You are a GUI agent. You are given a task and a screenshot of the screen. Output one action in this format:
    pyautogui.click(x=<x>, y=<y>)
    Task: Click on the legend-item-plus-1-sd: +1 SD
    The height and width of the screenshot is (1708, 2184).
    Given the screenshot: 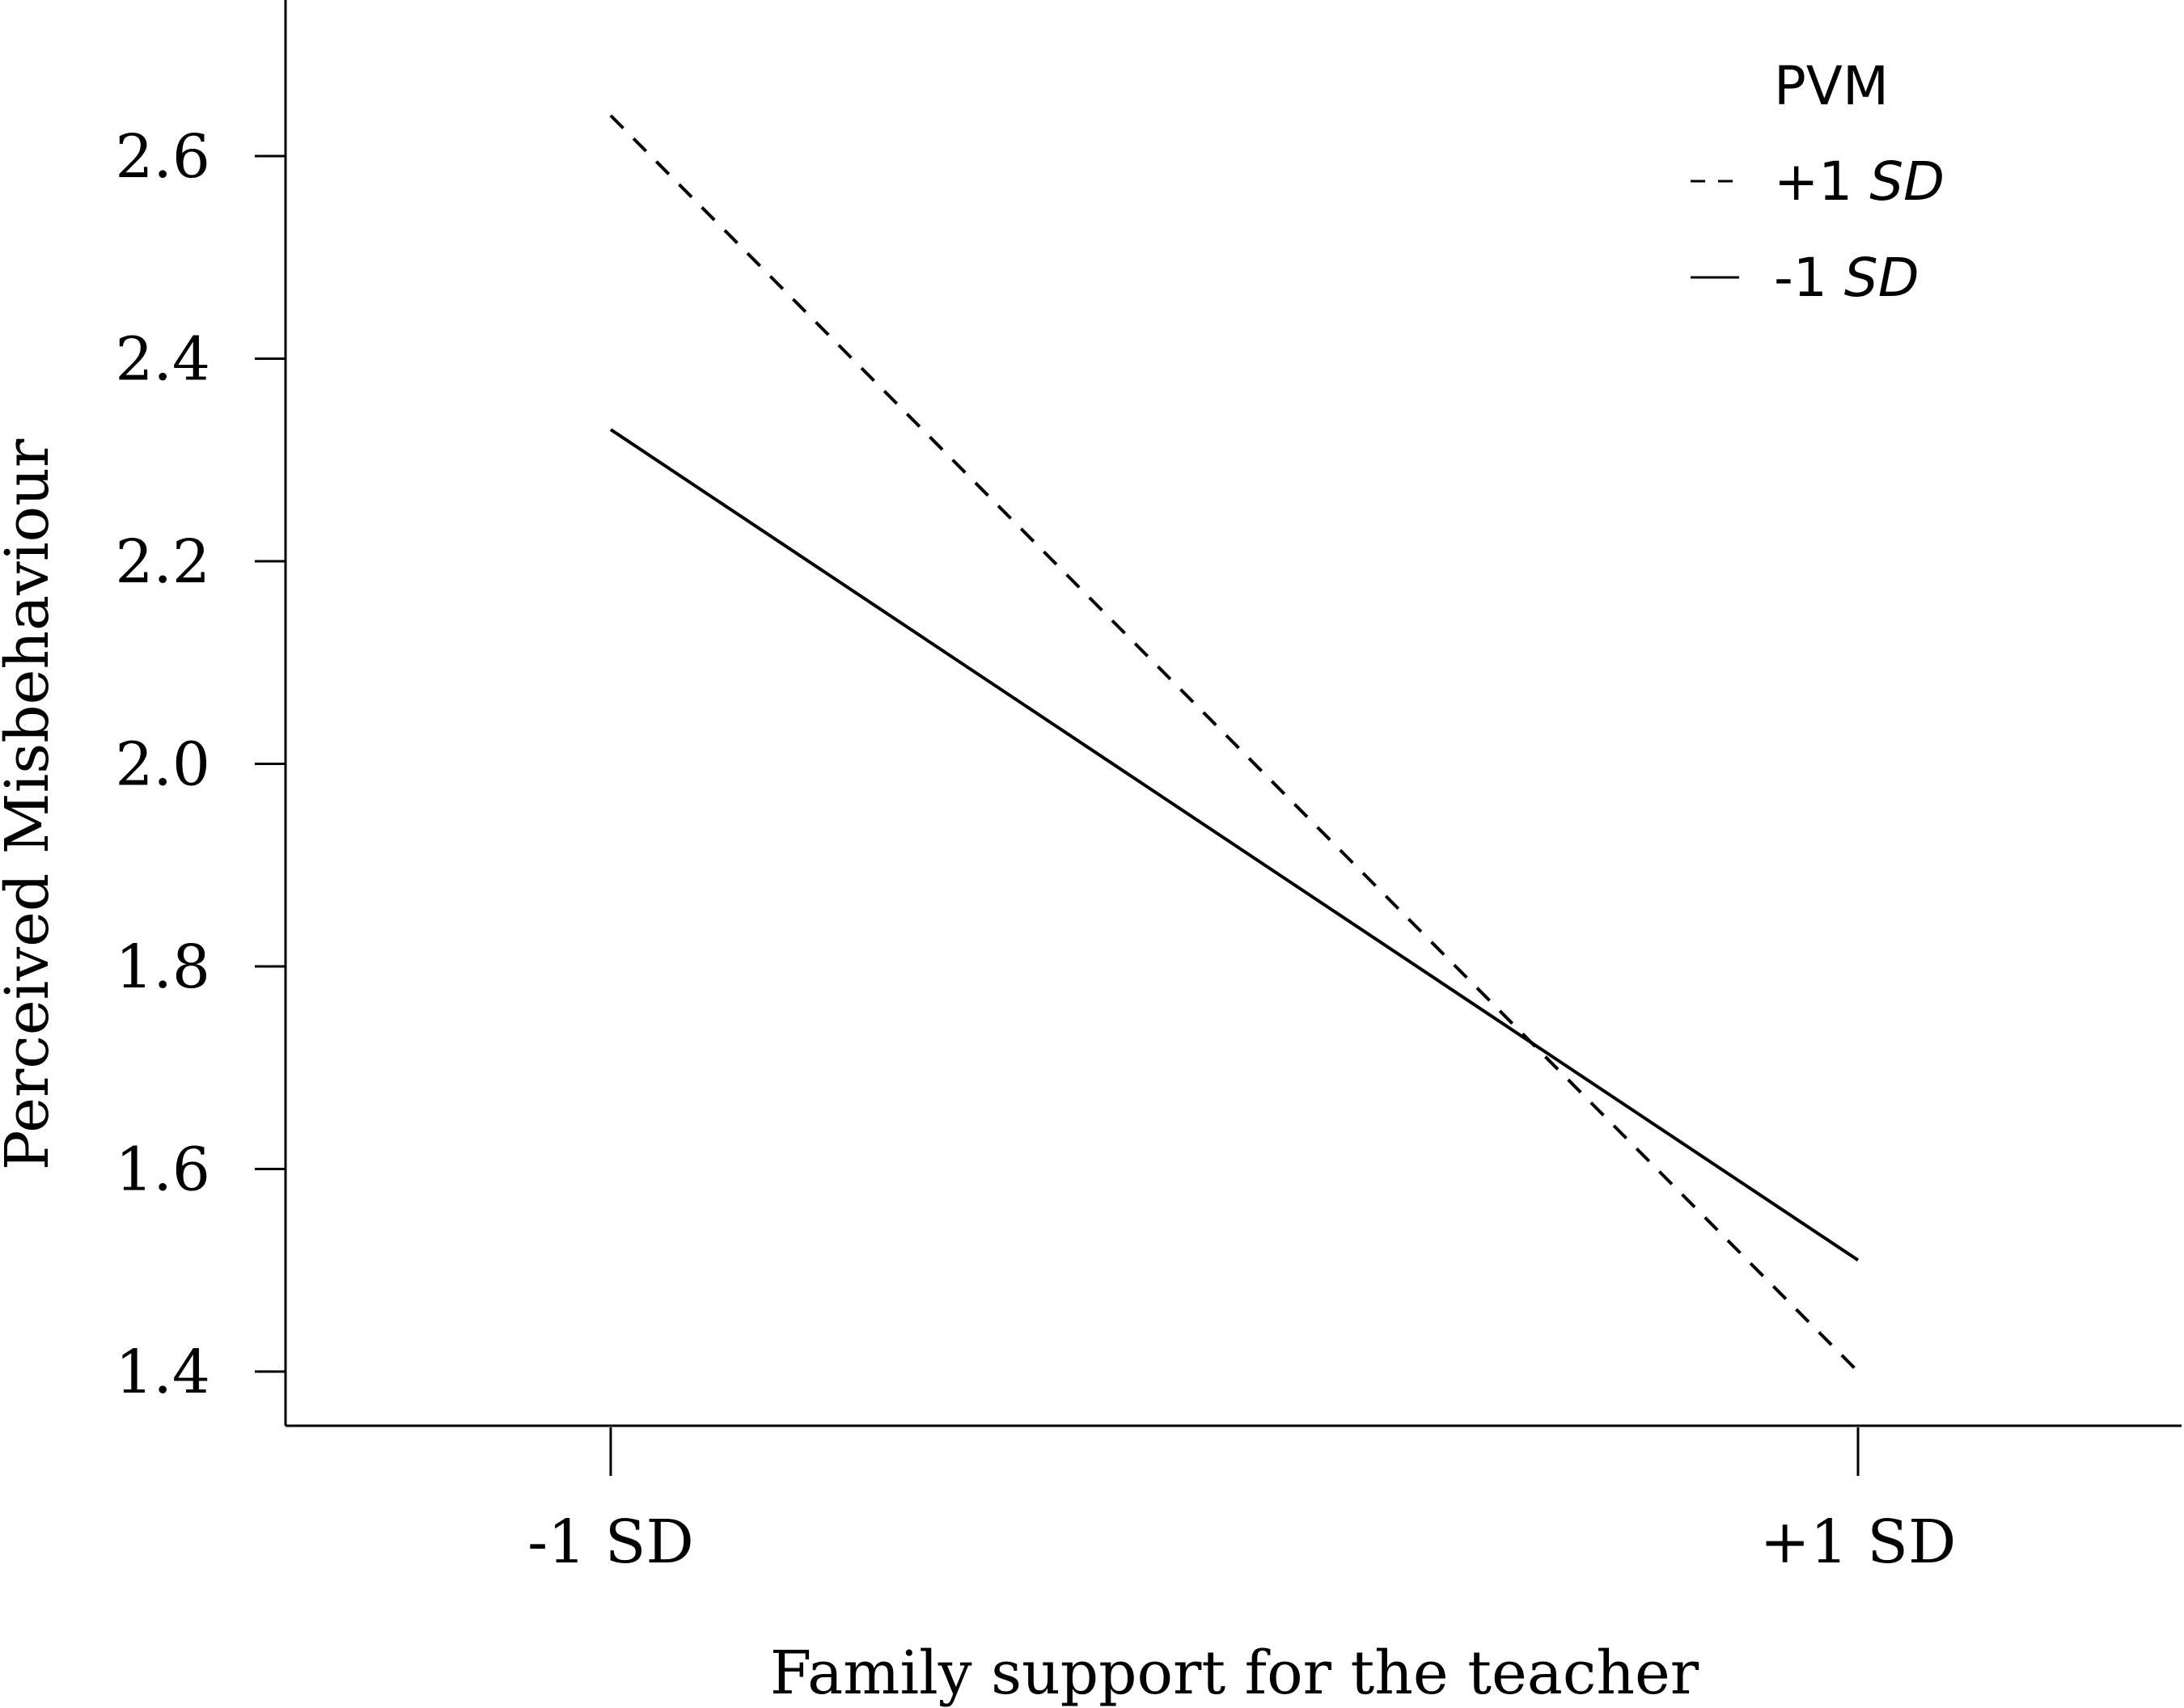 What is the action you would take?
    pyautogui.click(x=1818, y=181)
    